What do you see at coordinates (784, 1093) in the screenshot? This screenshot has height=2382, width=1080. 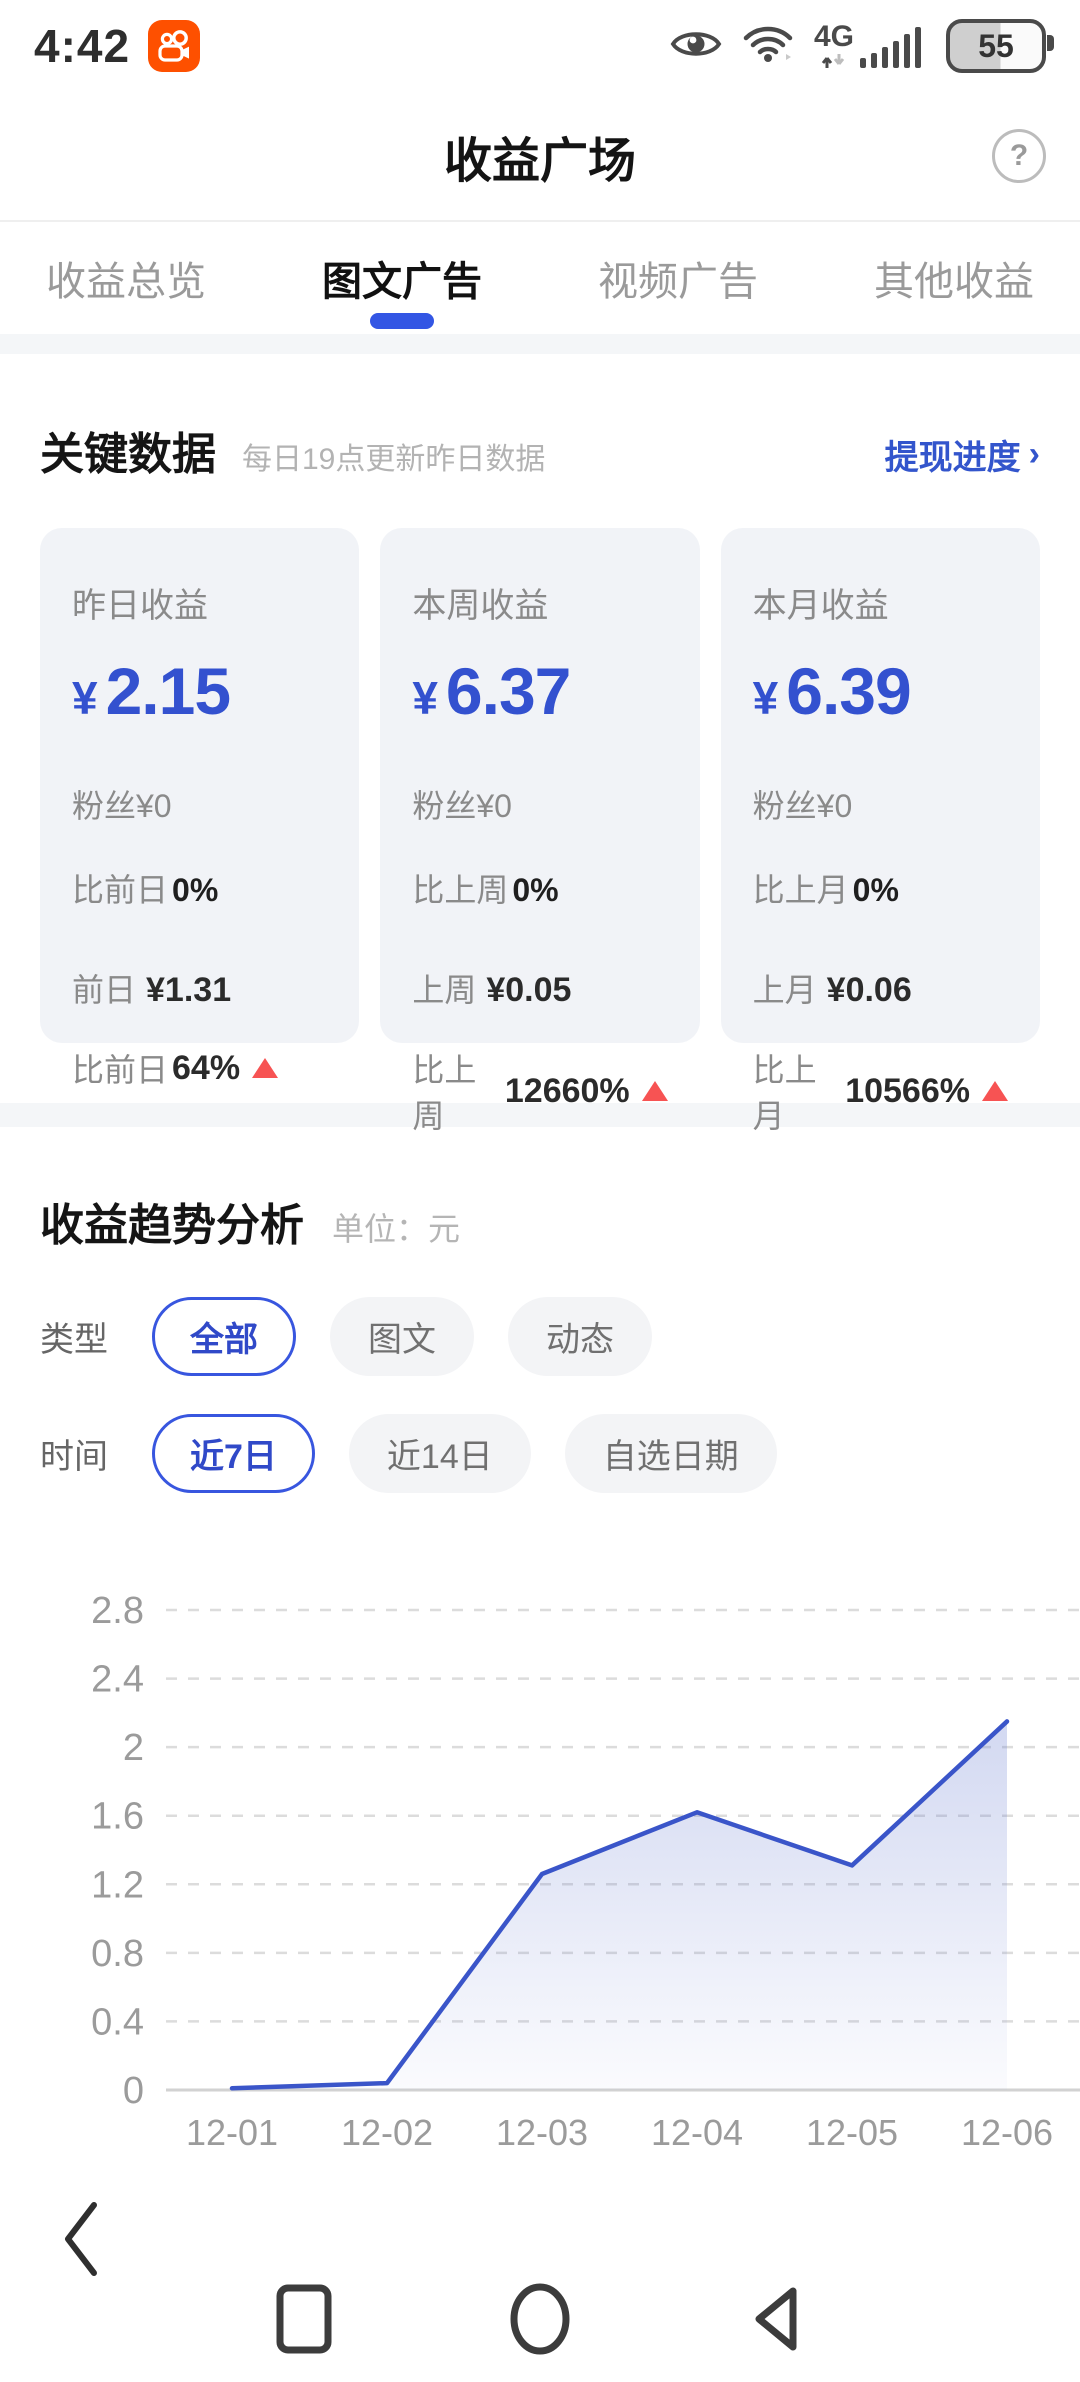 I see `change-label: 比上月` at bounding box center [784, 1093].